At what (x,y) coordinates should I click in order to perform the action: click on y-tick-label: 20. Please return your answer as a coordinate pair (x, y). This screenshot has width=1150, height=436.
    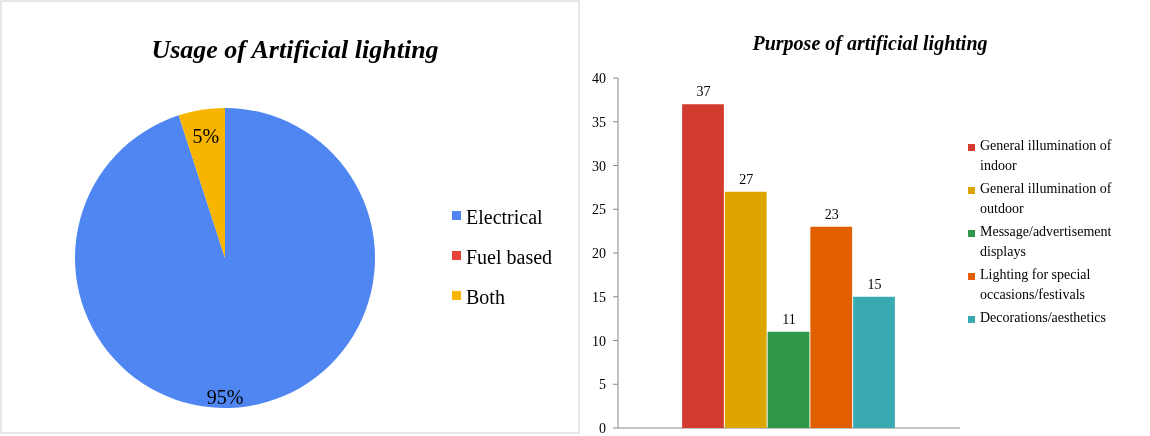
    Looking at the image, I should click on (599, 253).